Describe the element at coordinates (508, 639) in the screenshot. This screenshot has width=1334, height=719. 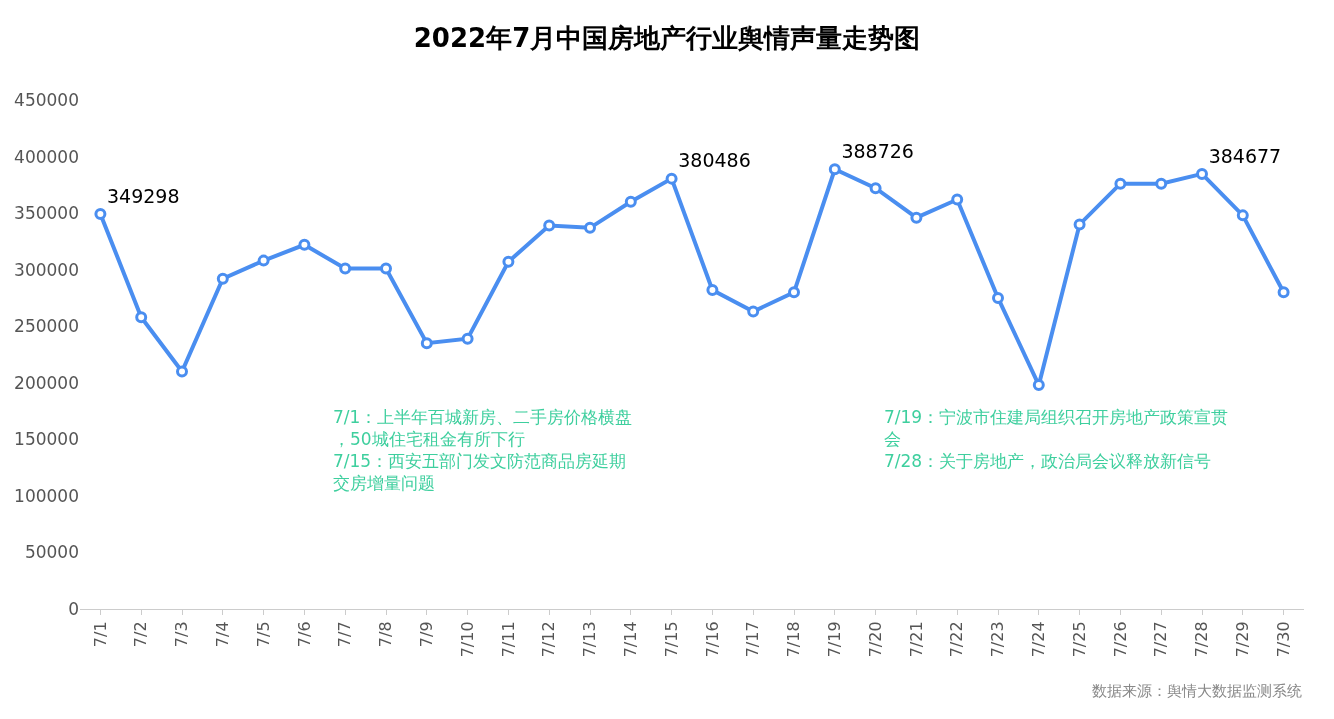
I see `x-tick-label: 7/11` at that location.